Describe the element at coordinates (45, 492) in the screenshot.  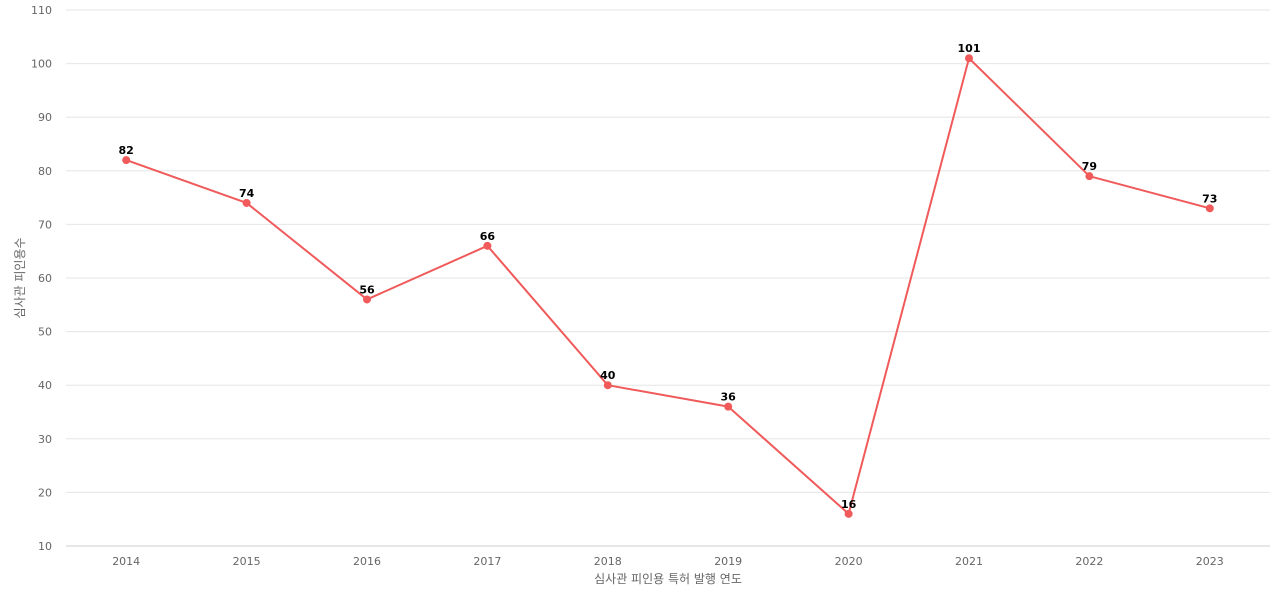
I see `y-tick-label: 20` at that location.